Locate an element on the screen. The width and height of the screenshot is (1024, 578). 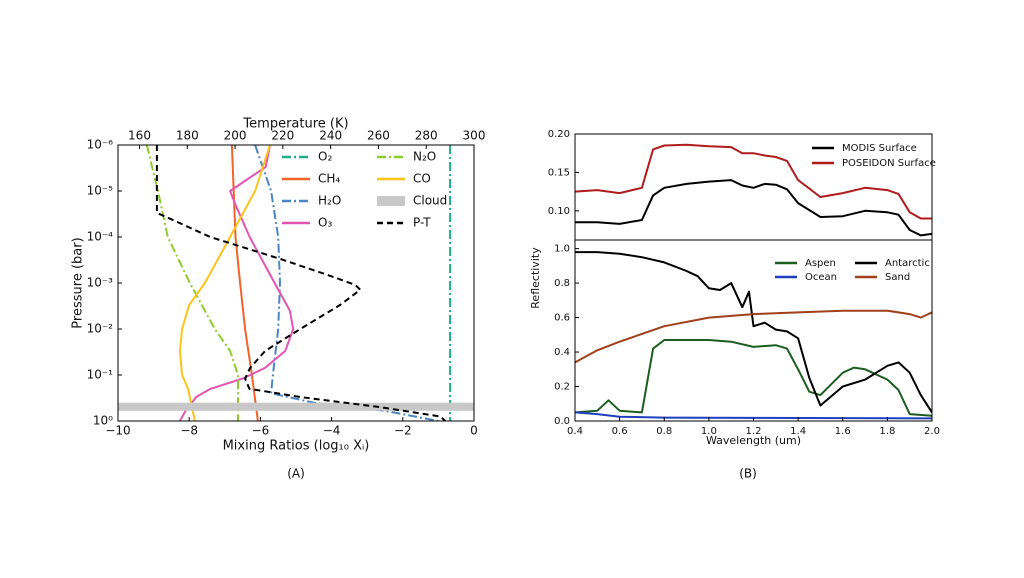
x-axis-label: Mixing Ratios (log₁₀ Xᵢ) is located at coordinates (296, 446).